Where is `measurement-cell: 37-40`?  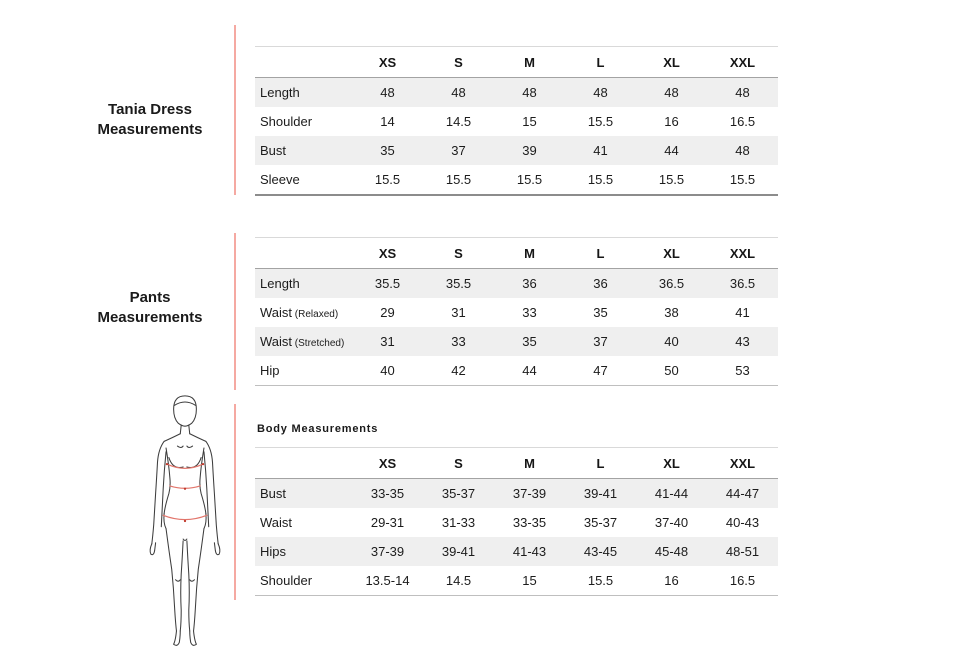
measurement-cell: 37-40 is located at coordinates (671, 522).